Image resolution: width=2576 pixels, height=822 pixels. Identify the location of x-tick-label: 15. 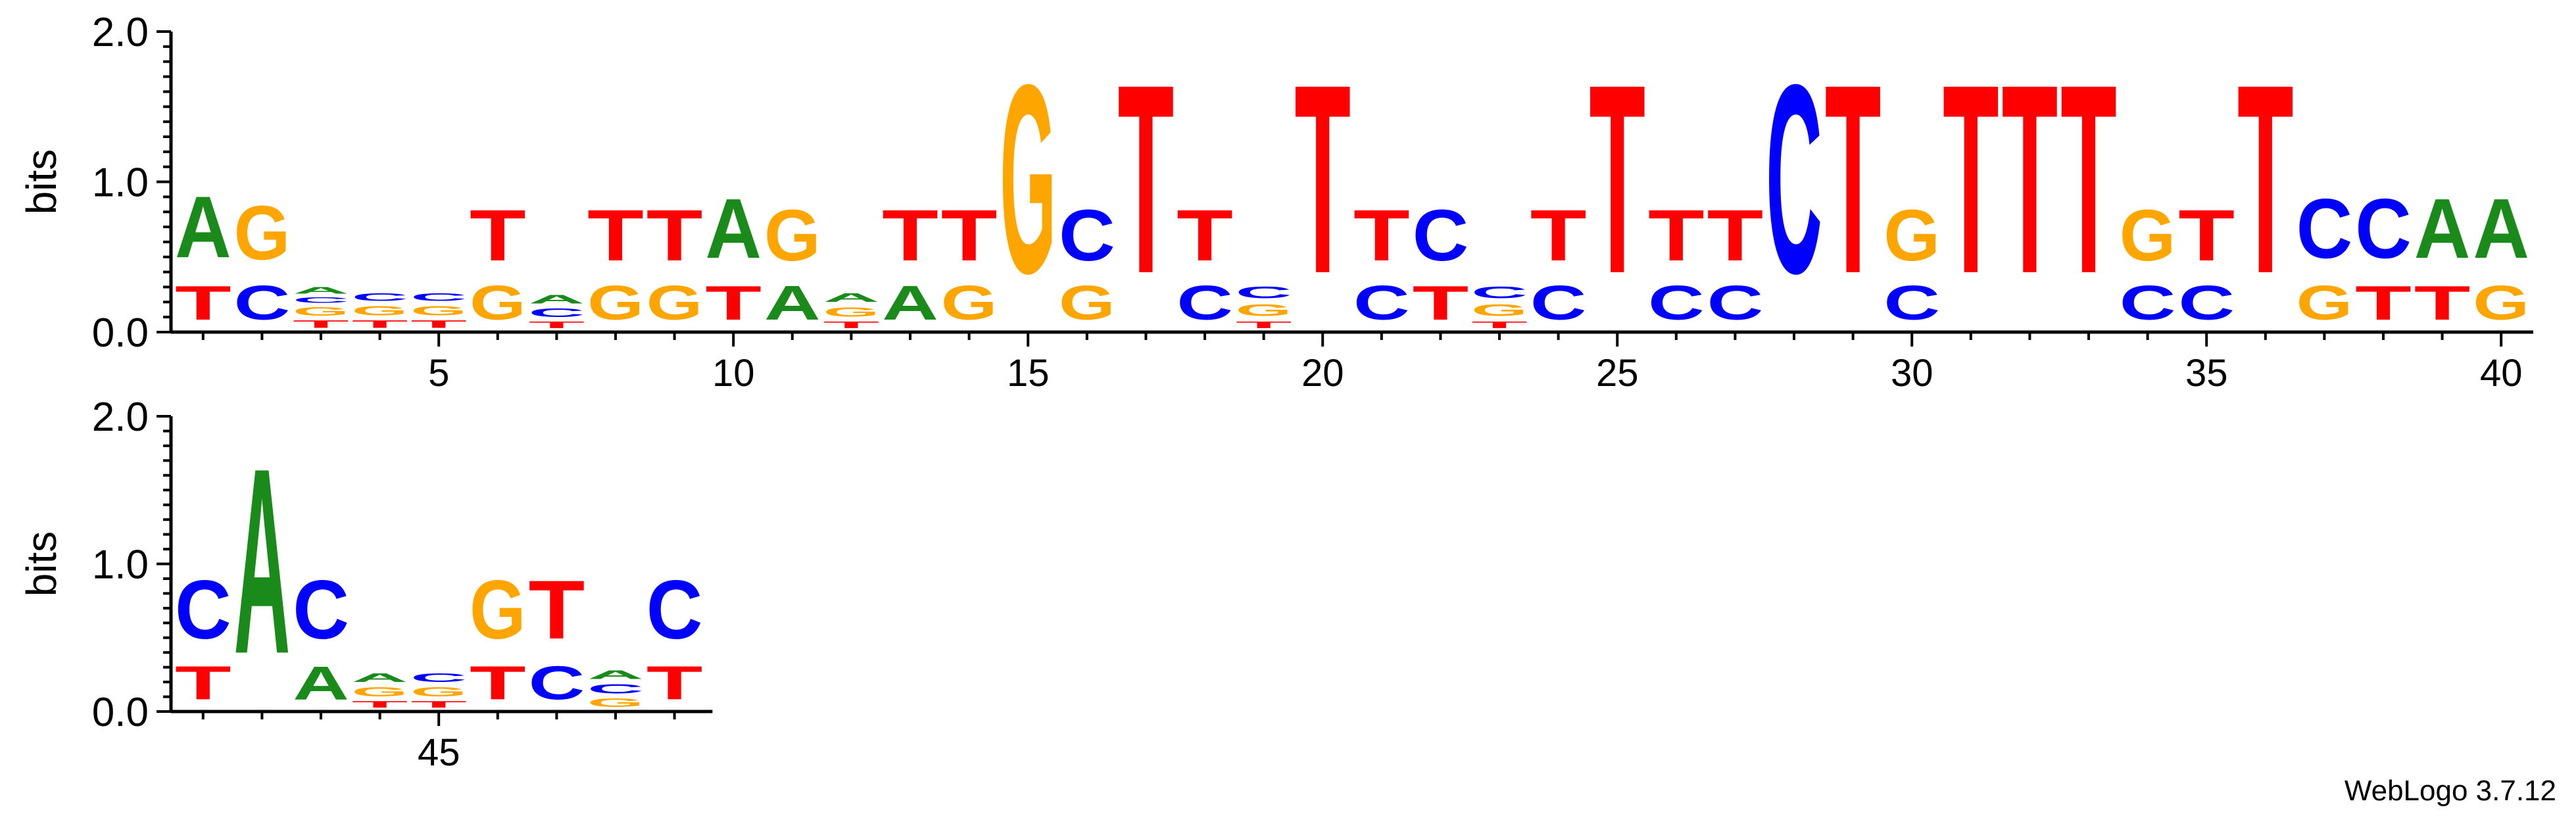
(1028, 373).